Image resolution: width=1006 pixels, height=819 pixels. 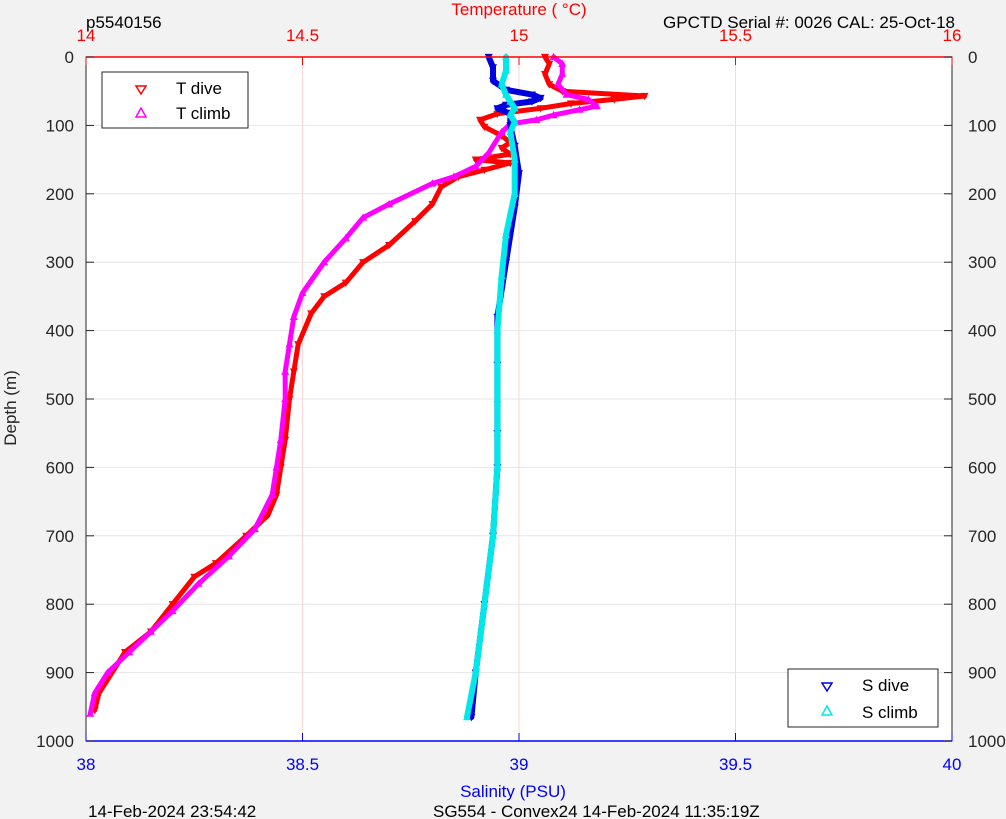 I want to click on render-timestamp: 14-Feb-2024 23:54:42, so click(x=172, y=810).